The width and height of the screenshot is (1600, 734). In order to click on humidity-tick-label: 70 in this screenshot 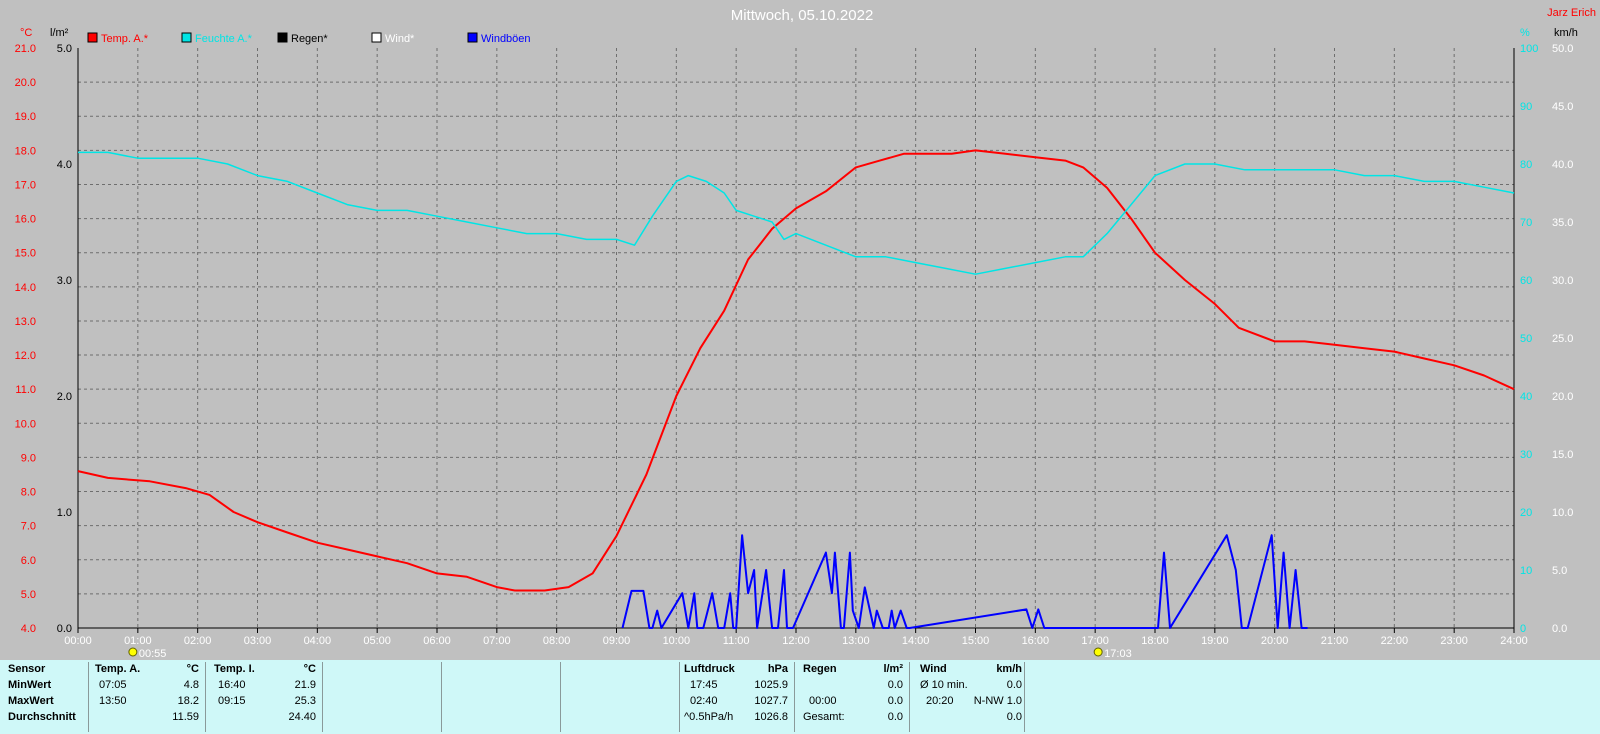, I will do `click(1526, 223)`.